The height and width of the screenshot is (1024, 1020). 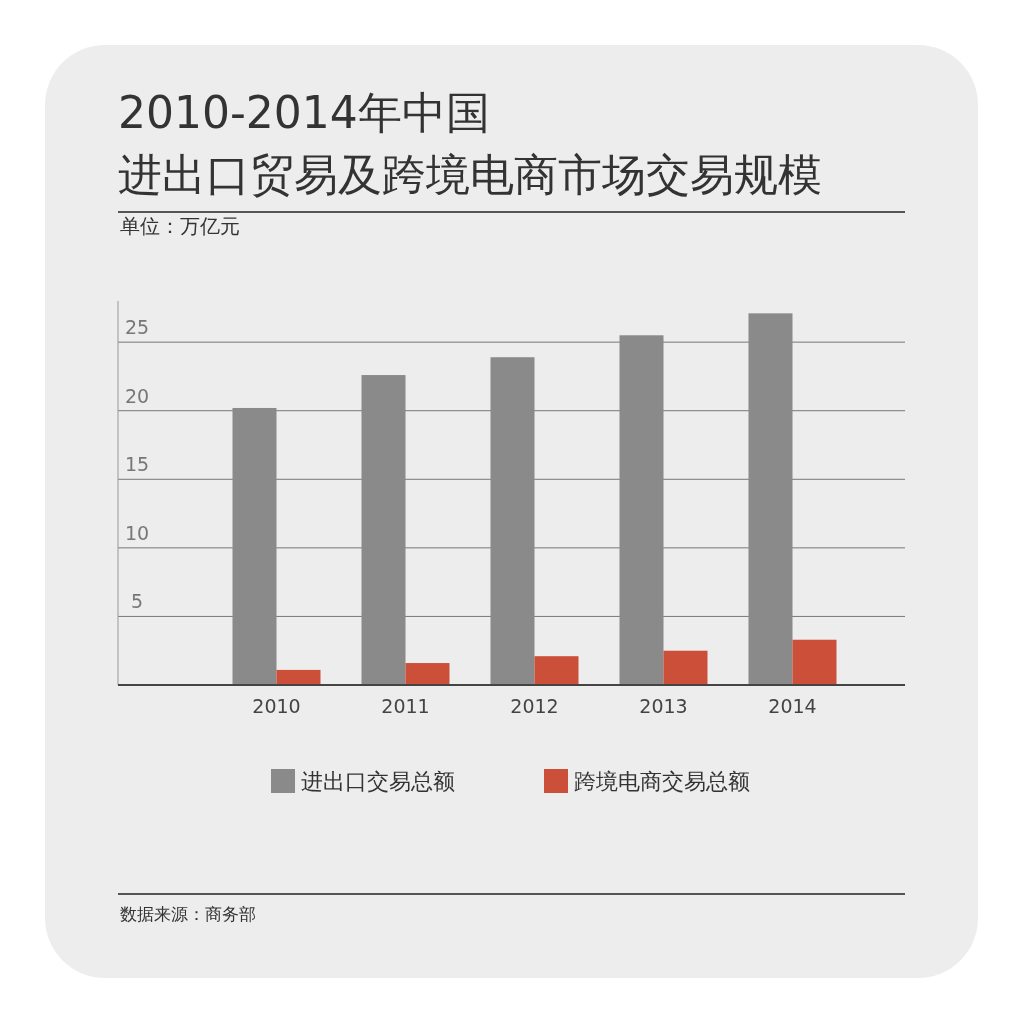 I want to click on x-tick-label: 2012, so click(x=534, y=706).